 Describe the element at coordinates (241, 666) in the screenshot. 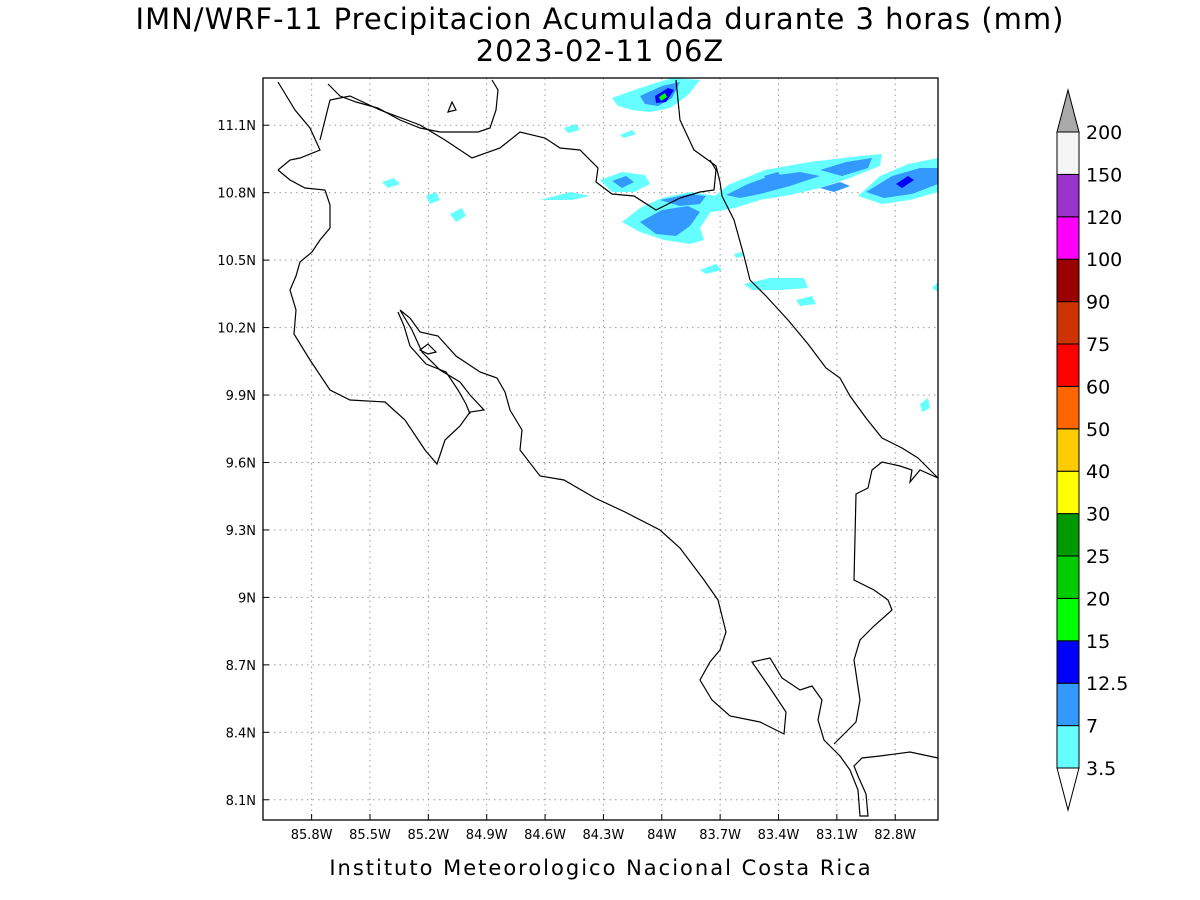

I see `lat-tick-label: 8.7N` at that location.